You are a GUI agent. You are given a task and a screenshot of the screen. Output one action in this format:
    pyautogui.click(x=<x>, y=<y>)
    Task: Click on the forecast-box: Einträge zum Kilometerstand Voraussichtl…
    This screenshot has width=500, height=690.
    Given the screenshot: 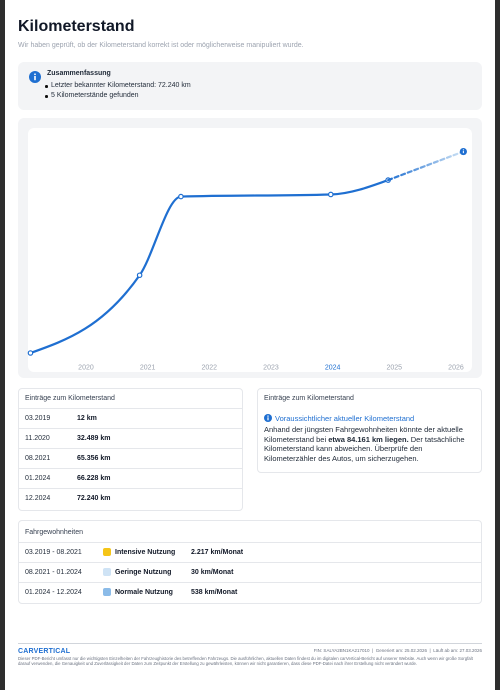 What is the action you would take?
    pyautogui.click(x=369, y=430)
    